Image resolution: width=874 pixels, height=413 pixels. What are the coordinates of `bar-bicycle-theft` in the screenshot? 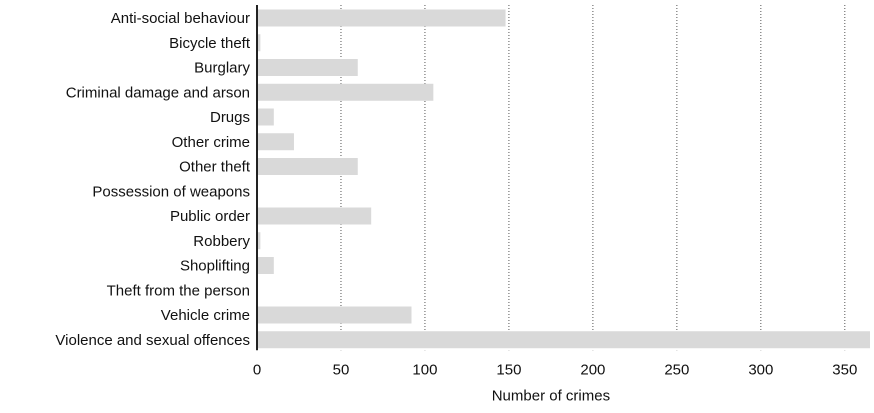 It's located at (259, 43).